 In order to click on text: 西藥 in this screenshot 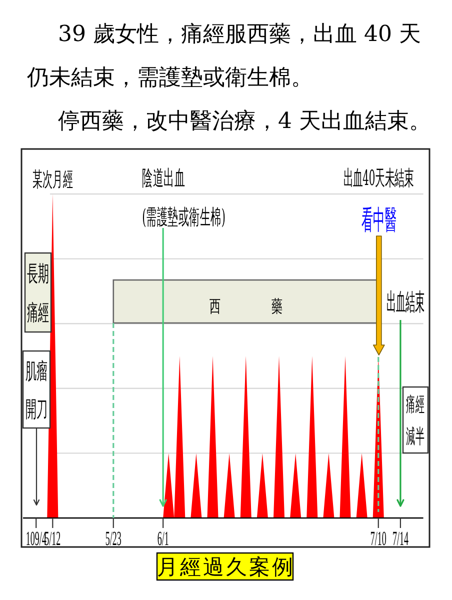, I will do `click(245, 307)`.